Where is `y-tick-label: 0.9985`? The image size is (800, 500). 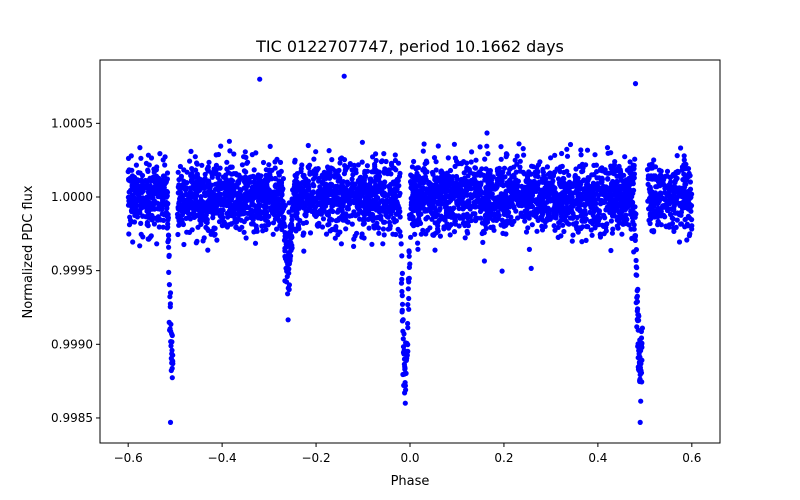 y-tick-label: 0.9985 is located at coordinates (72, 418).